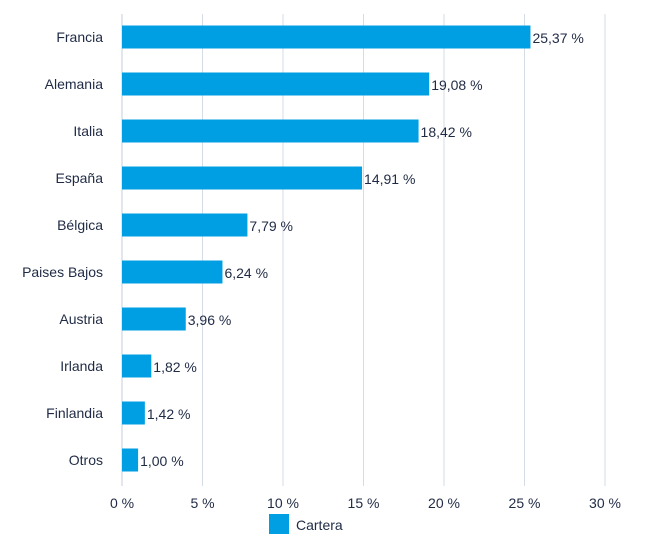 This screenshot has height=552, width=651. I want to click on data-label-8: 1,42 %, so click(169, 414).